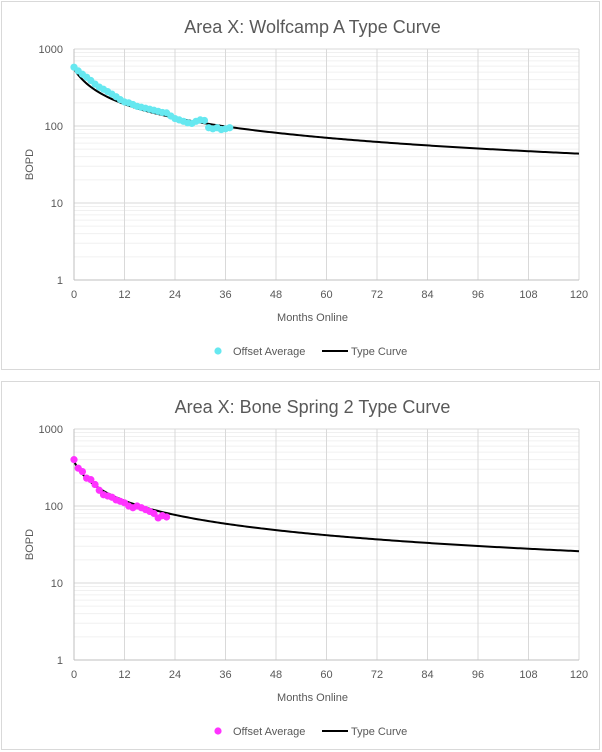 This screenshot has width=602, height=752. I want to click on chart-title: Area X: Bone Spring 2 Type Curve, so click(313, 407).